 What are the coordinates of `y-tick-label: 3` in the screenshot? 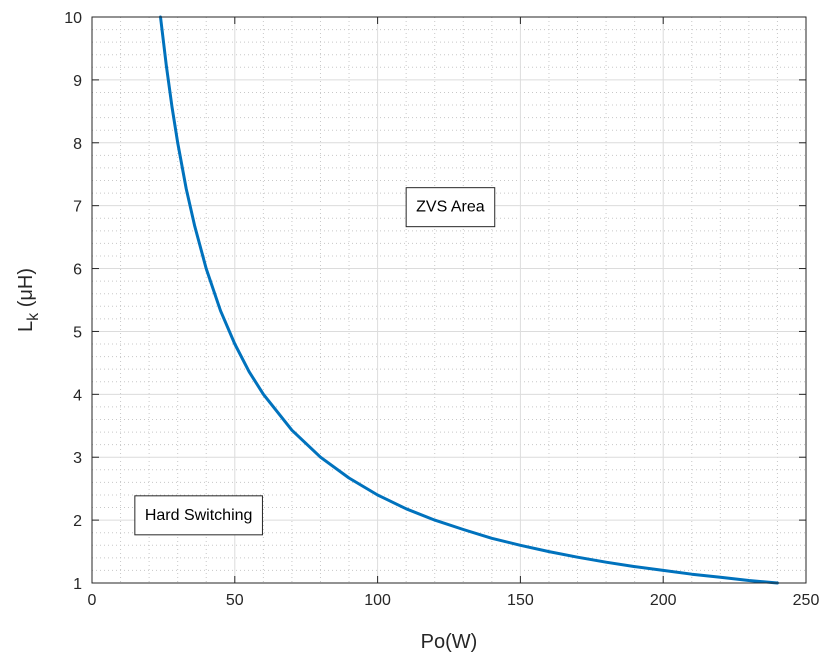 It's located at (77, 458).